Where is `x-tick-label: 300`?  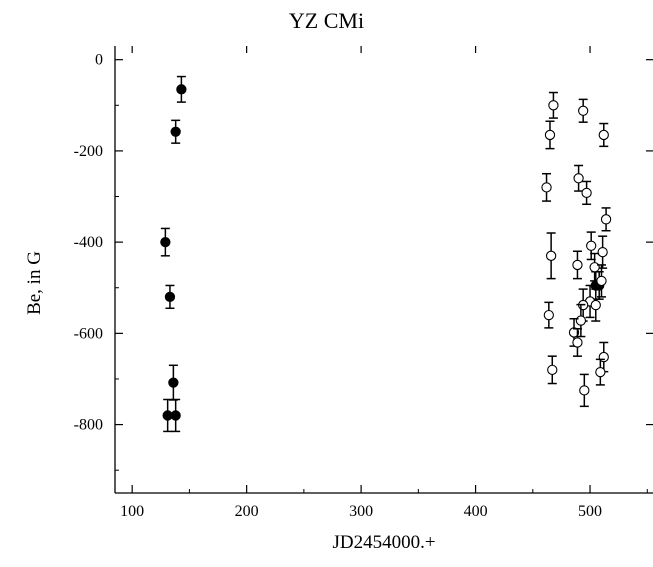 x-tick-label: 300 is located at coordinates (361, 511).